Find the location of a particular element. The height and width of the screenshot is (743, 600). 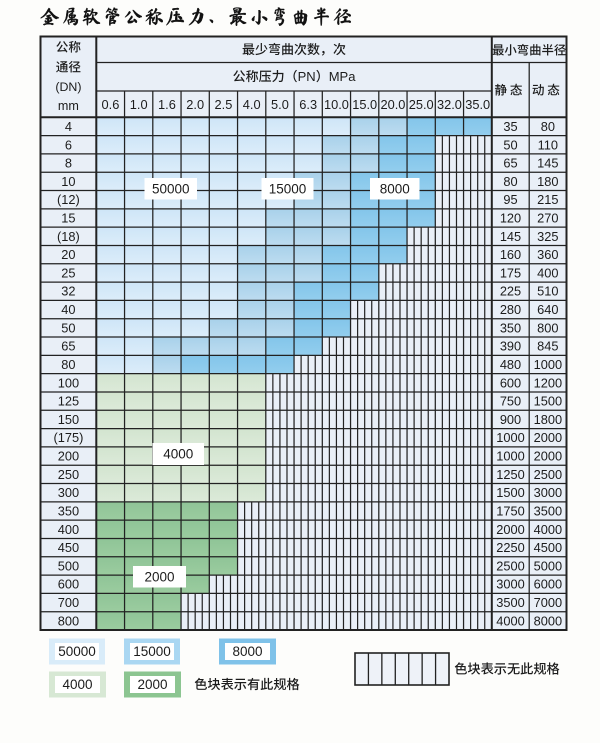

svg-text: 125 is located at coordinates (68, 401).